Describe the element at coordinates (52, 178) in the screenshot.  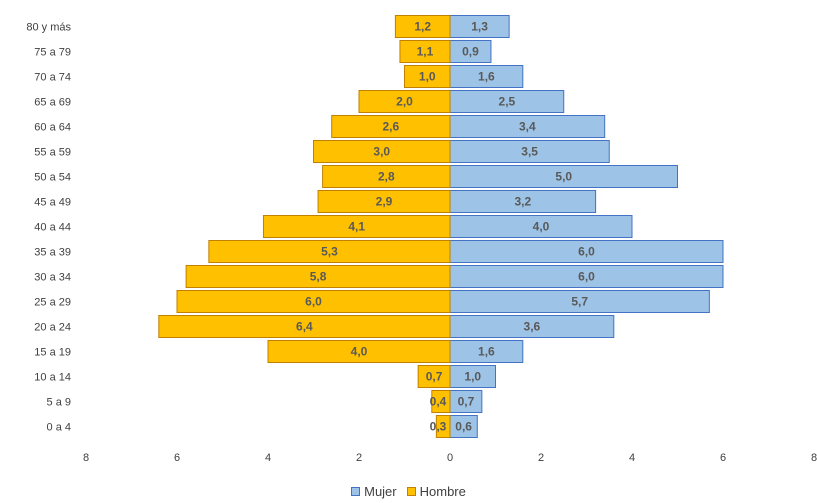
I see `category-label: 50 a 54` at that location.